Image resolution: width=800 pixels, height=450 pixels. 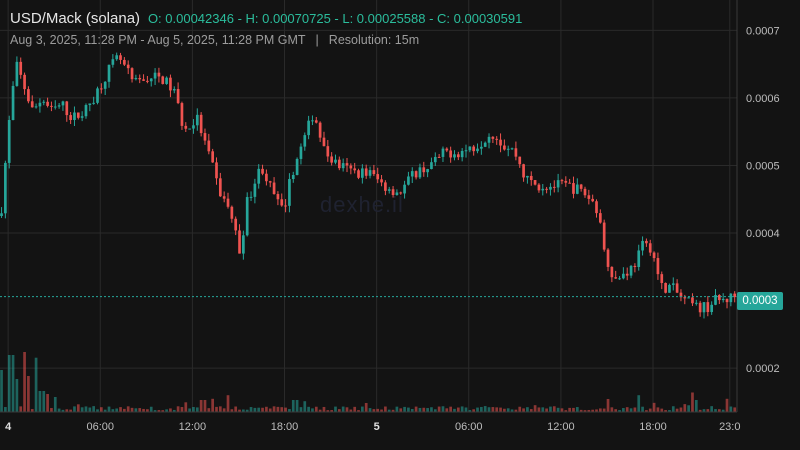 I want to click on price-tick-label: 0.0004, so click(x=763, y=234).